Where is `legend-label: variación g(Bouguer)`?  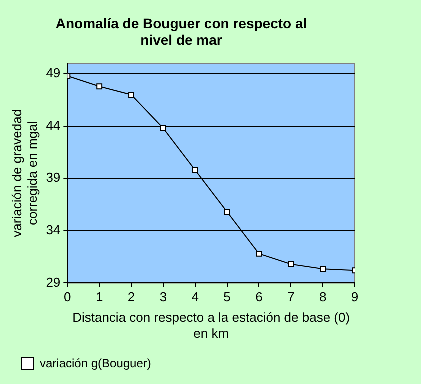 legend-label: variación g(Bouguer) is located at coordinates (96, 363).